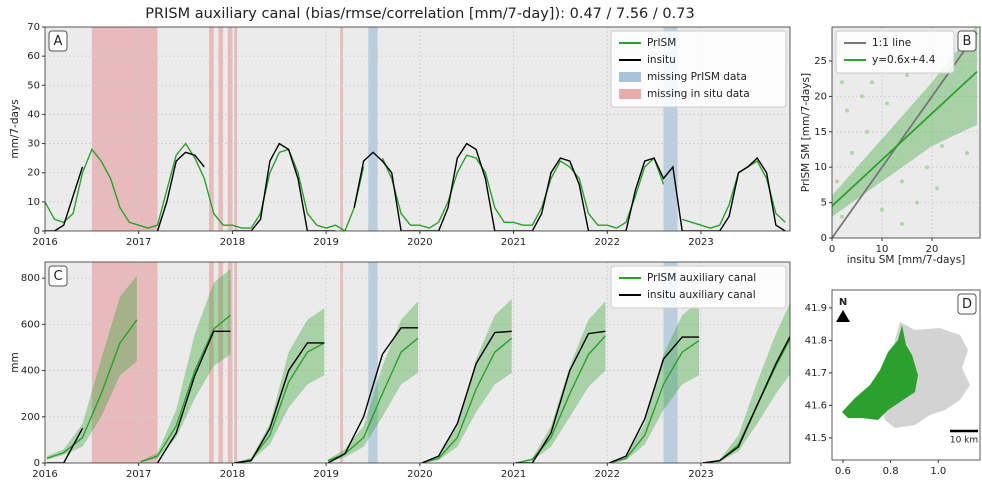  Describe the element at coordinates (33, 114) in the screenshot. I see `y-tick-label: 40` at that location.